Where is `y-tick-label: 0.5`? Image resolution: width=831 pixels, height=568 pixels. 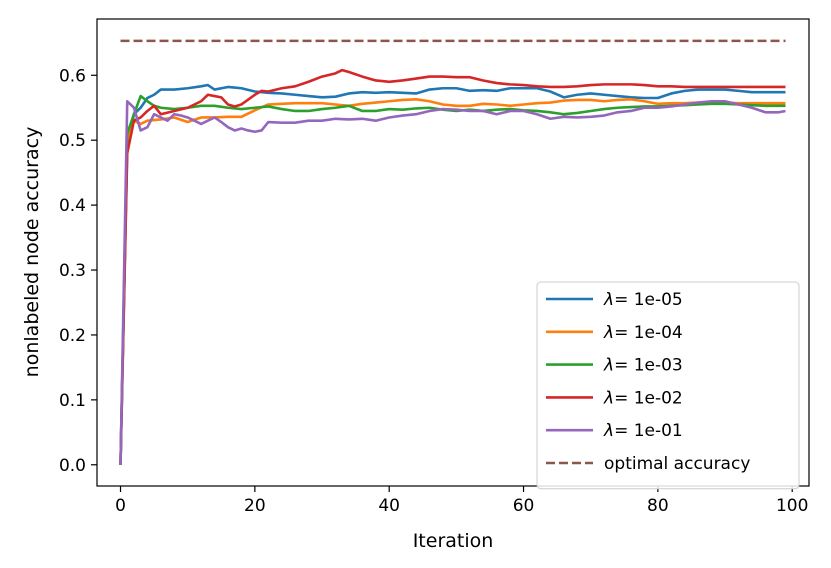
y-tick-label: 0.5 is located at coordinates (72, 141).